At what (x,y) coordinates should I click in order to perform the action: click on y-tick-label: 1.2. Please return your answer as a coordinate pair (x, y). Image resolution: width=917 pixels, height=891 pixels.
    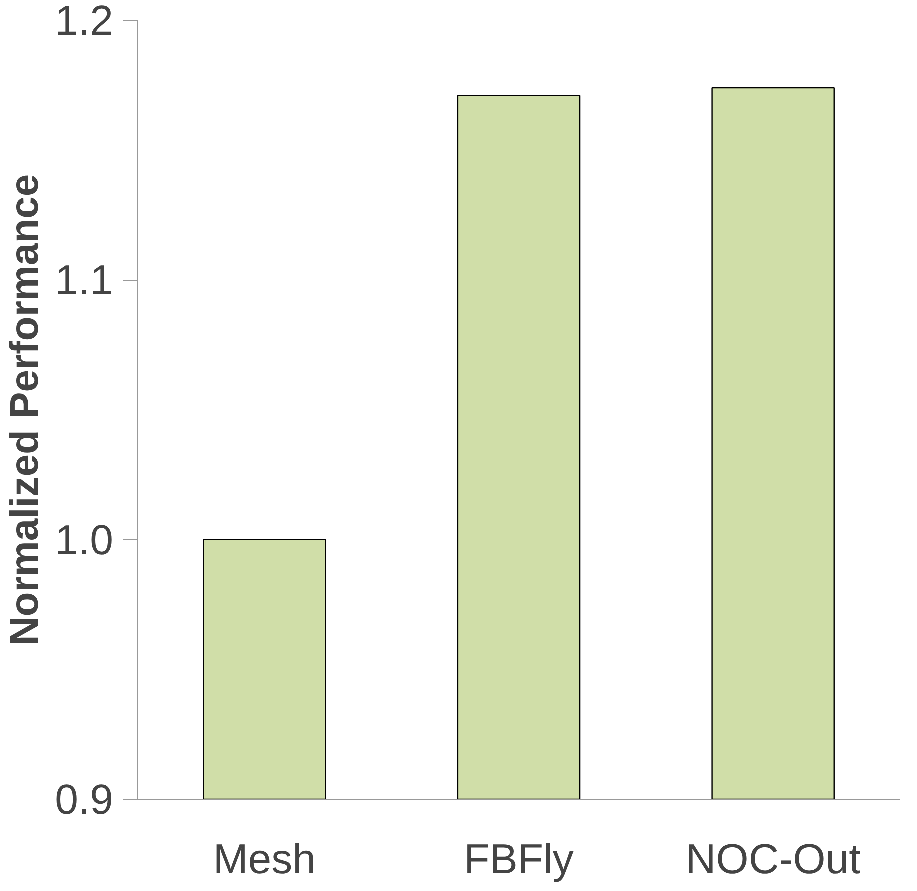
    Looking at the image, I should click on (84, 22).